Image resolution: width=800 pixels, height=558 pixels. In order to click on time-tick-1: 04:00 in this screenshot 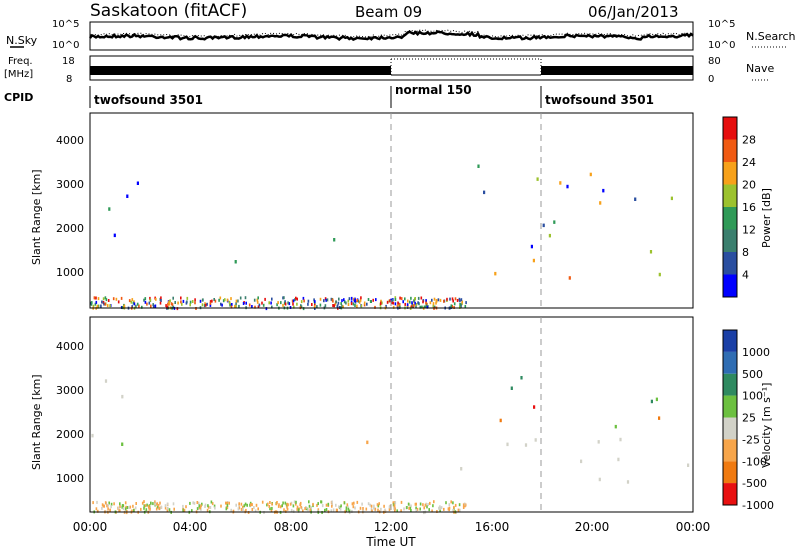, I will do `click(190, 527)`.